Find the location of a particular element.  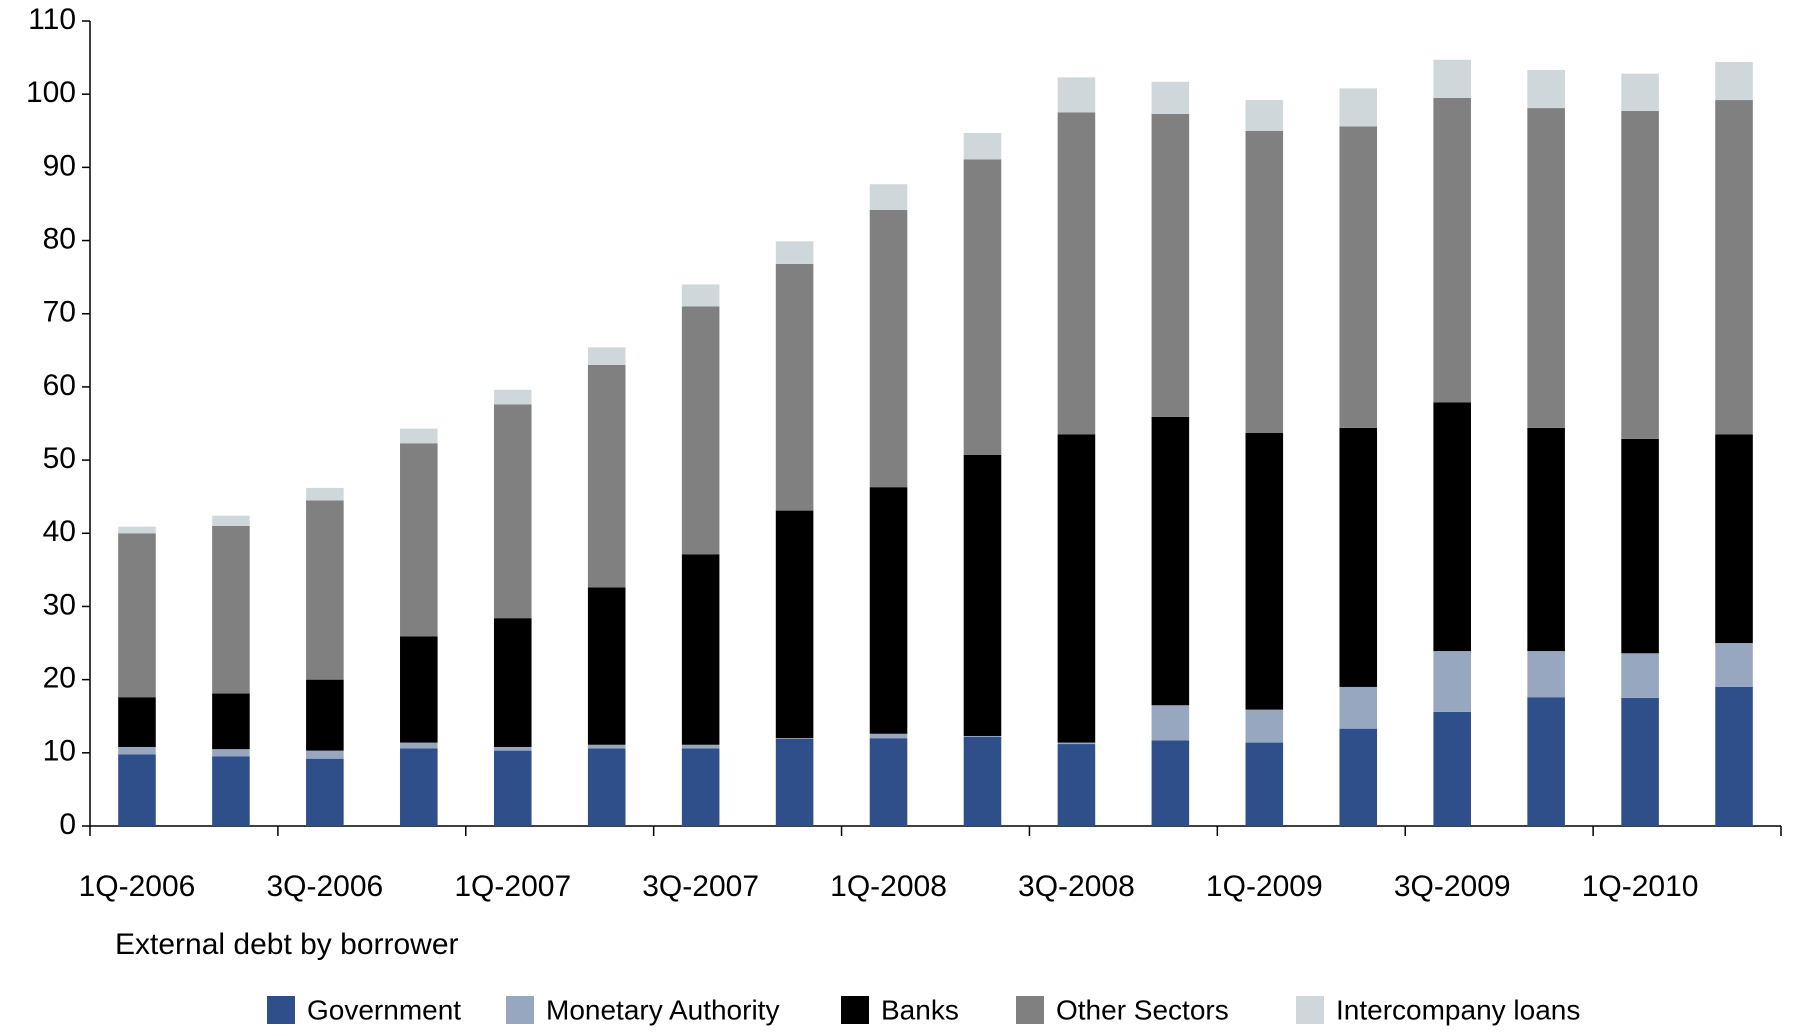

y-tick-label: 20 is located at coordinates (59, 678).